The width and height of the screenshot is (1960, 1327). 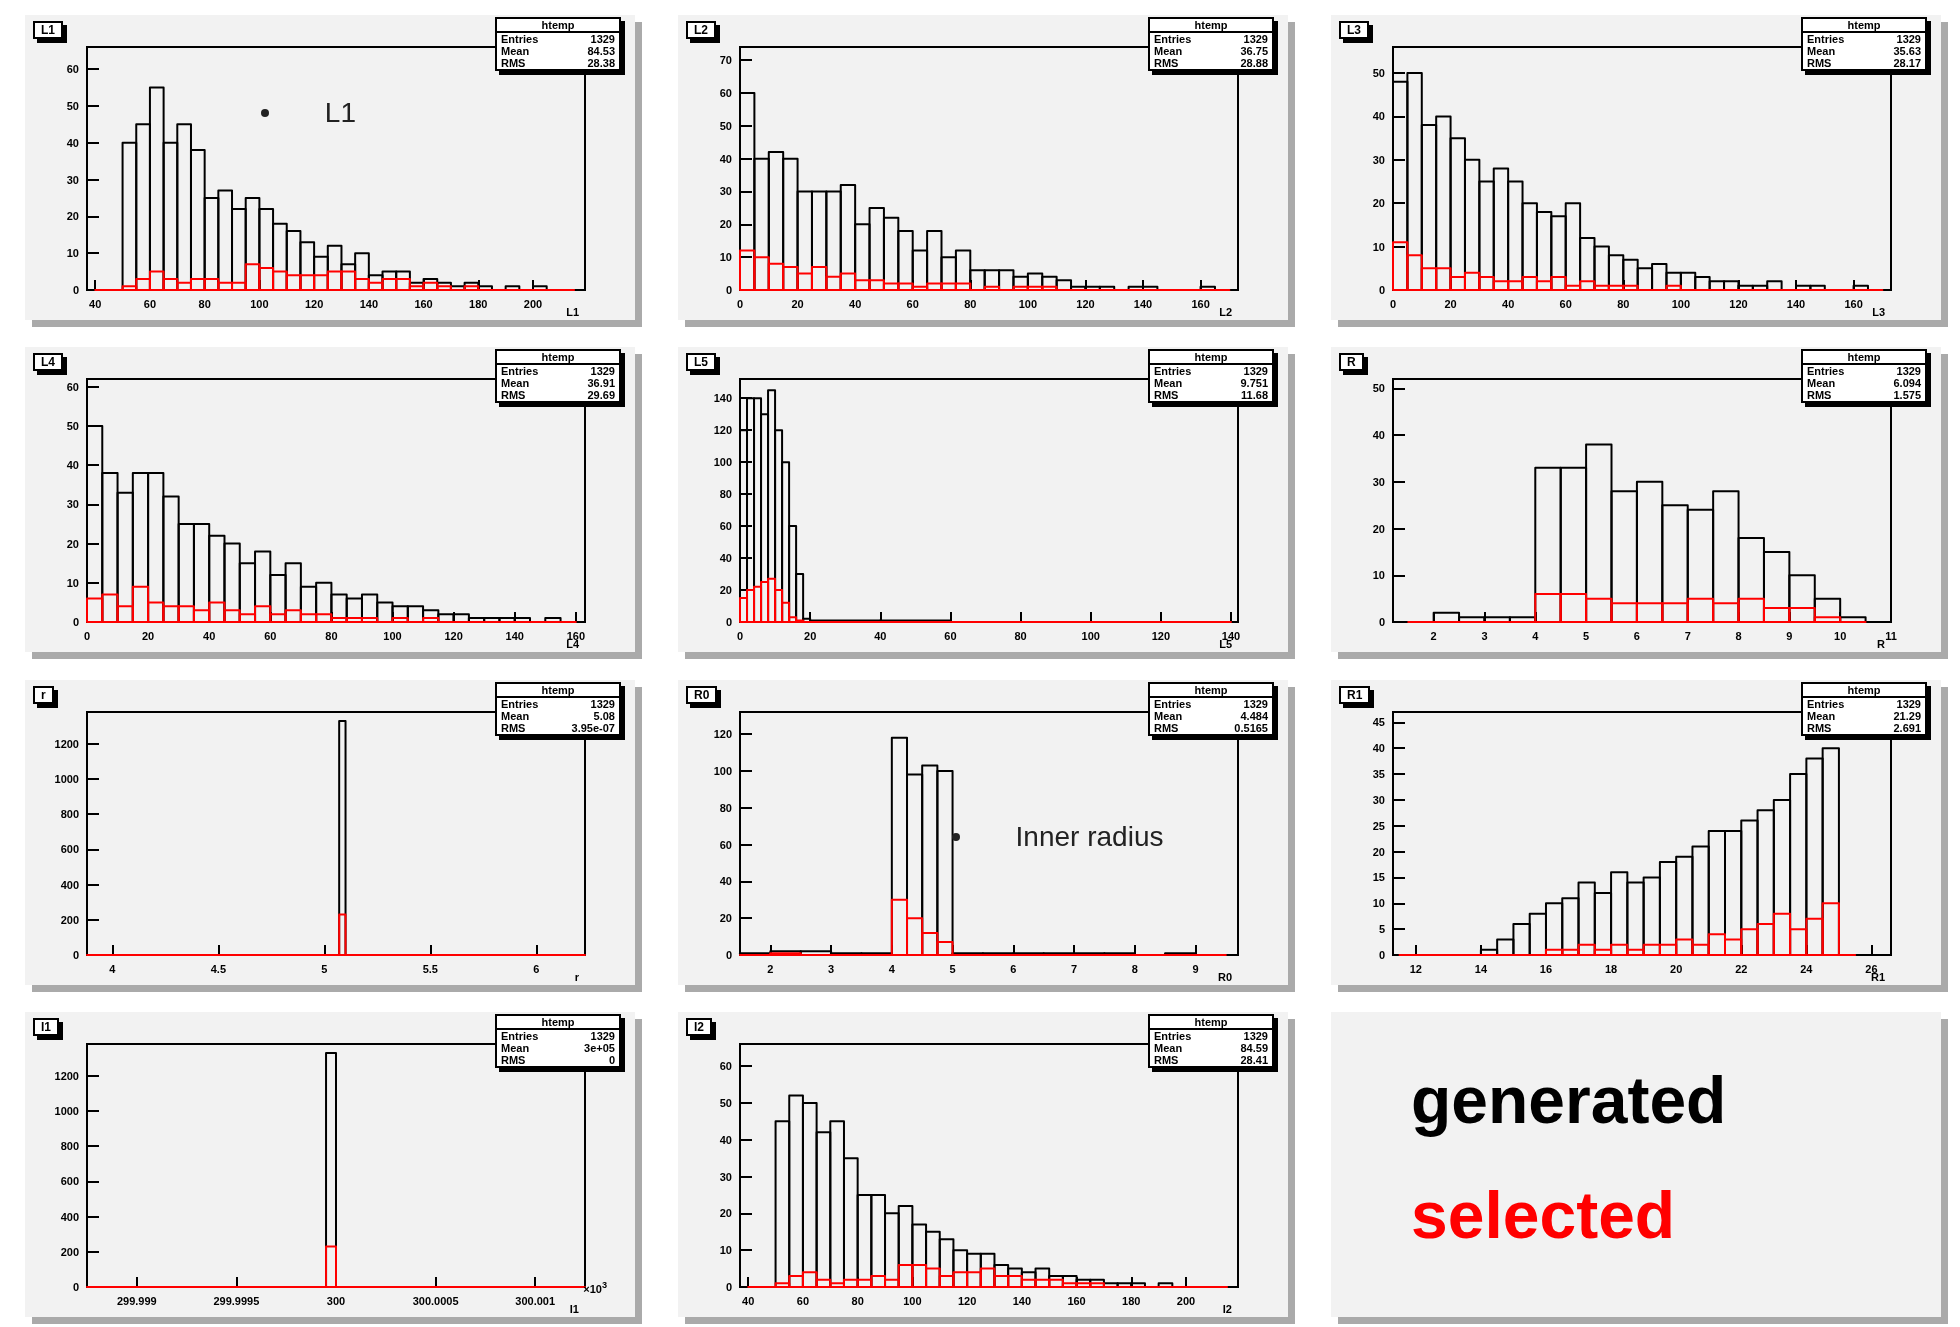 I want to click on annotation: 0.5165, so click(x=1251, y=728).